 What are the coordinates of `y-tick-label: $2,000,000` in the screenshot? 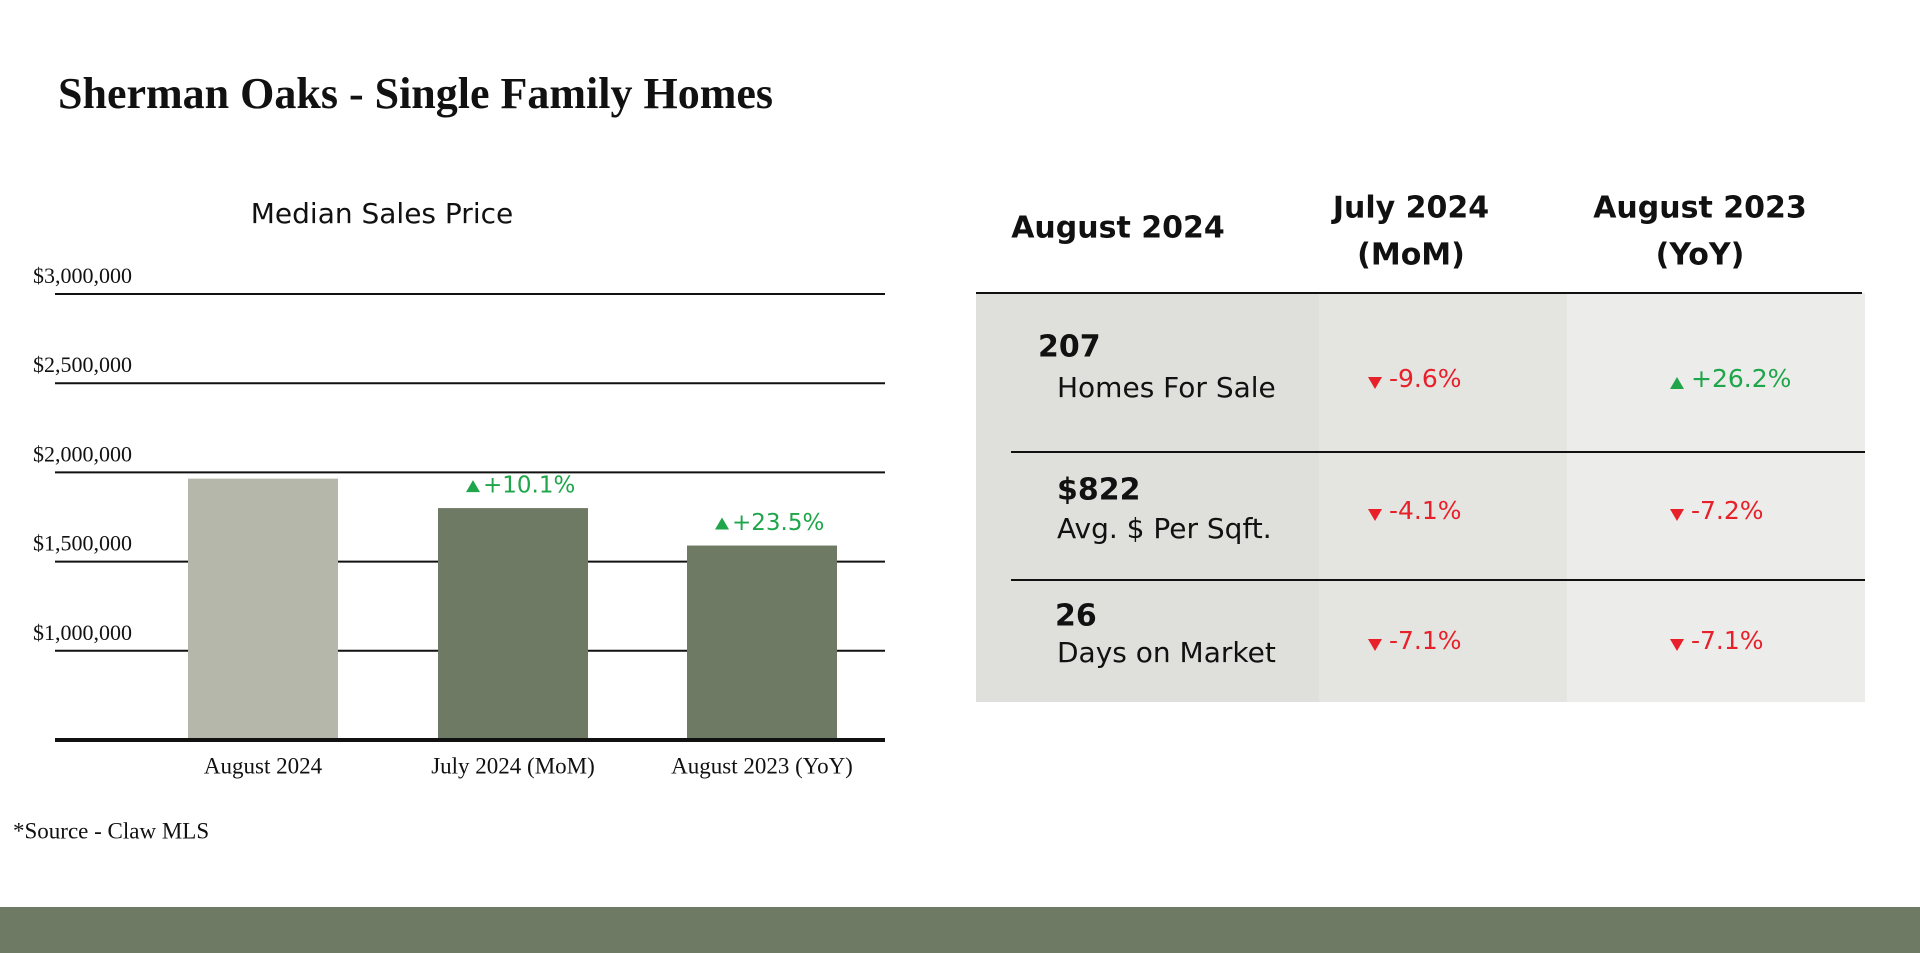 It's located at (82, 453).